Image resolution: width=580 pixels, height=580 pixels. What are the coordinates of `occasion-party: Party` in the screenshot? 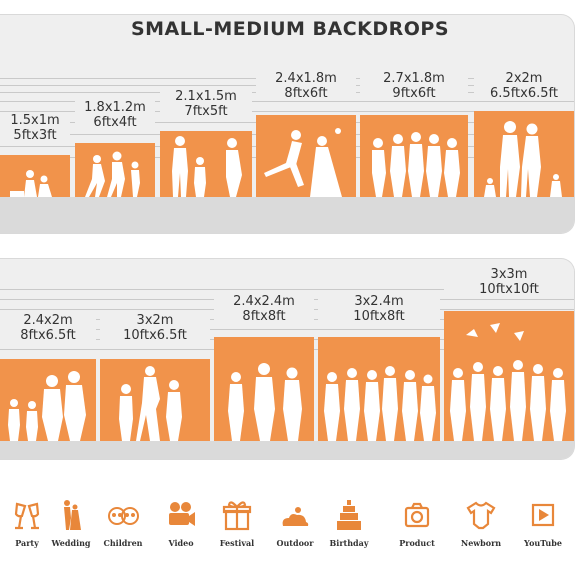 It's located at (27, 523).